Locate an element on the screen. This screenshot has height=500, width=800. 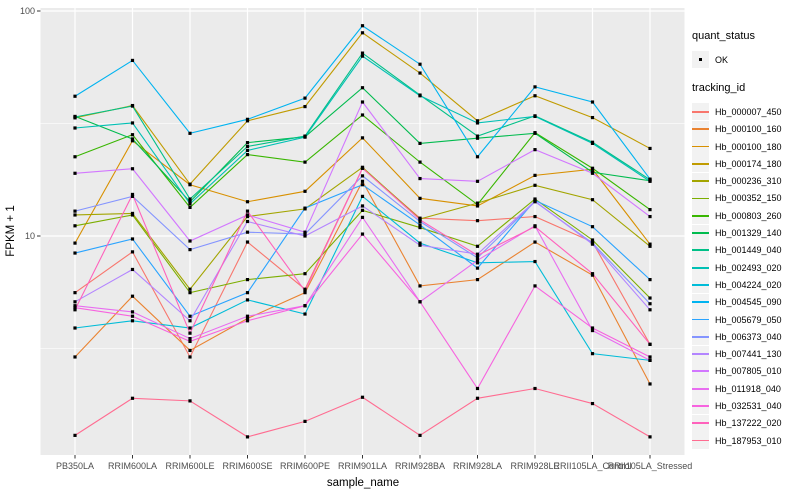
legend-item-tracking: Hb_000236_310 is located at coordinates (745, 181).